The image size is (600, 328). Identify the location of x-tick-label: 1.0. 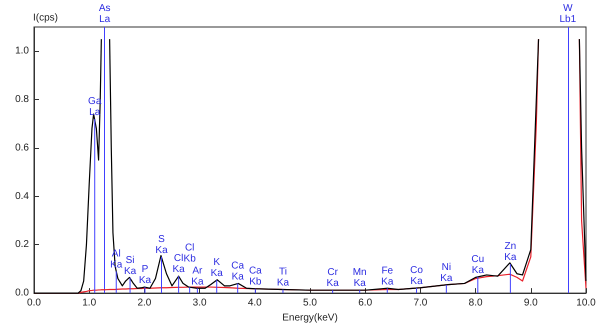
(89, 303).